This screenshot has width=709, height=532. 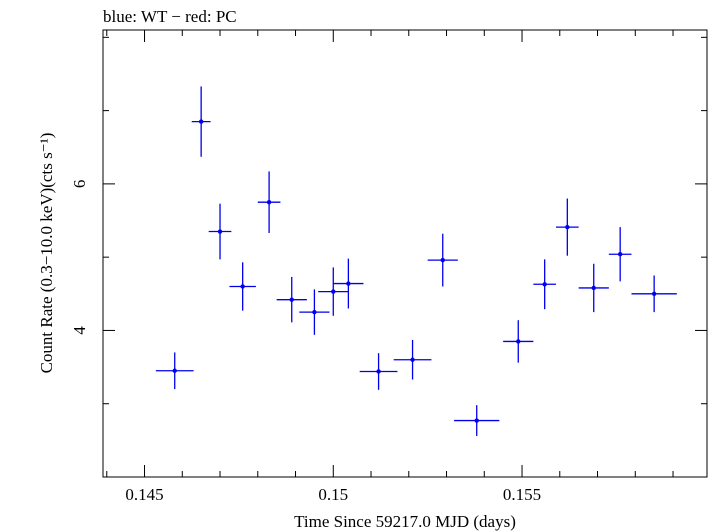 I want to click on y-tick-label: 6, so click(x=79, y=184).